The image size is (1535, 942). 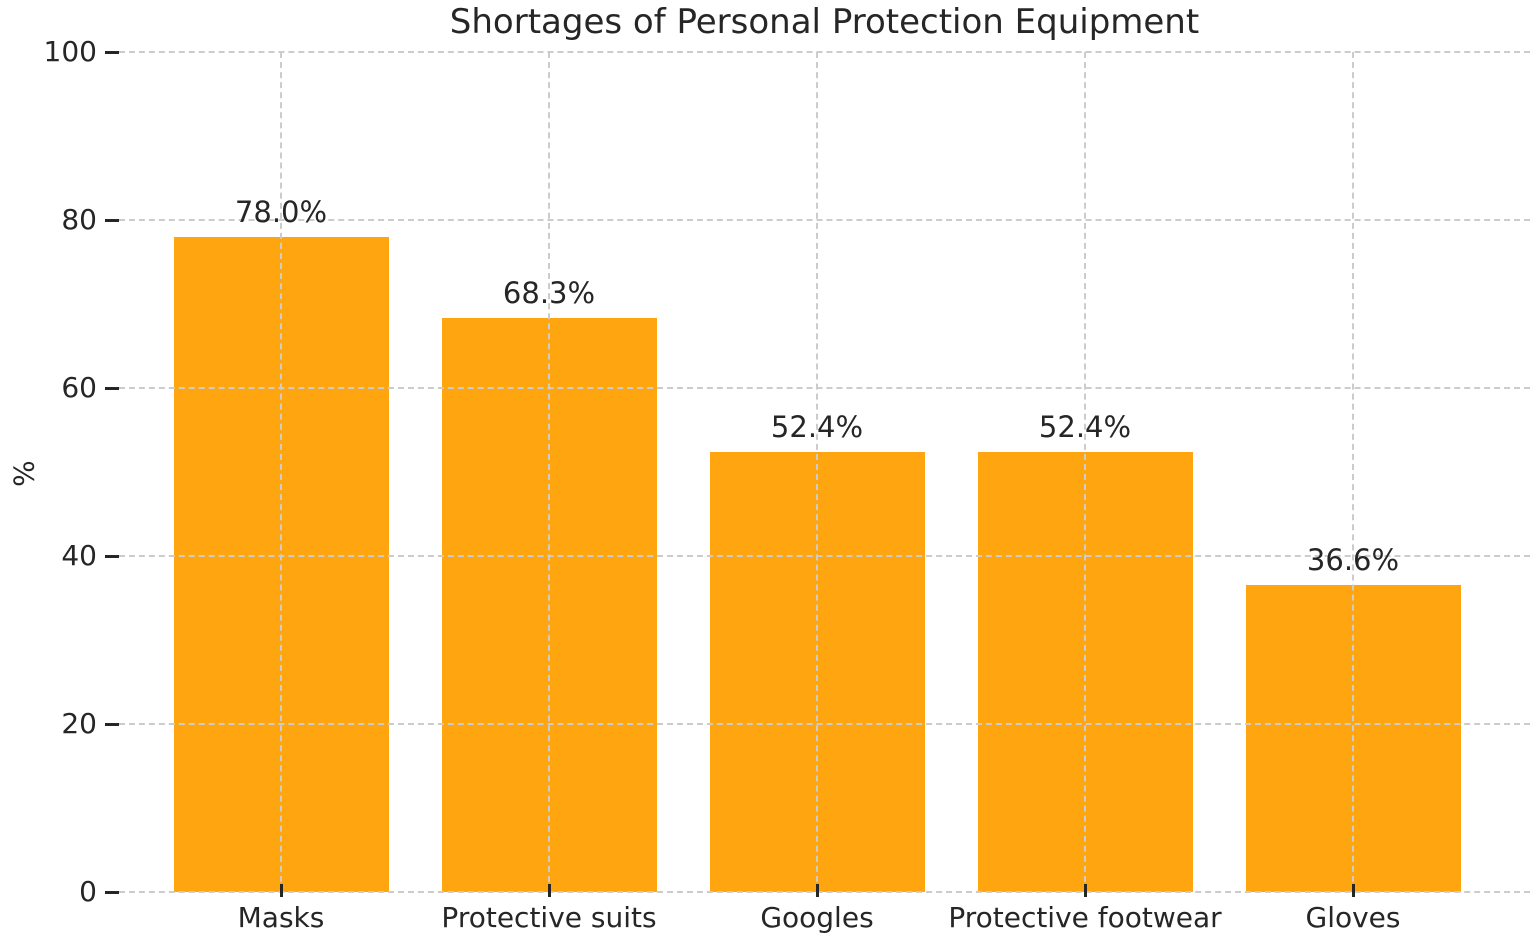 What do you see at coordinates (79, 555) in the screenshot?
I see `y-tick-label: 40` at bounding box center [79, 555].